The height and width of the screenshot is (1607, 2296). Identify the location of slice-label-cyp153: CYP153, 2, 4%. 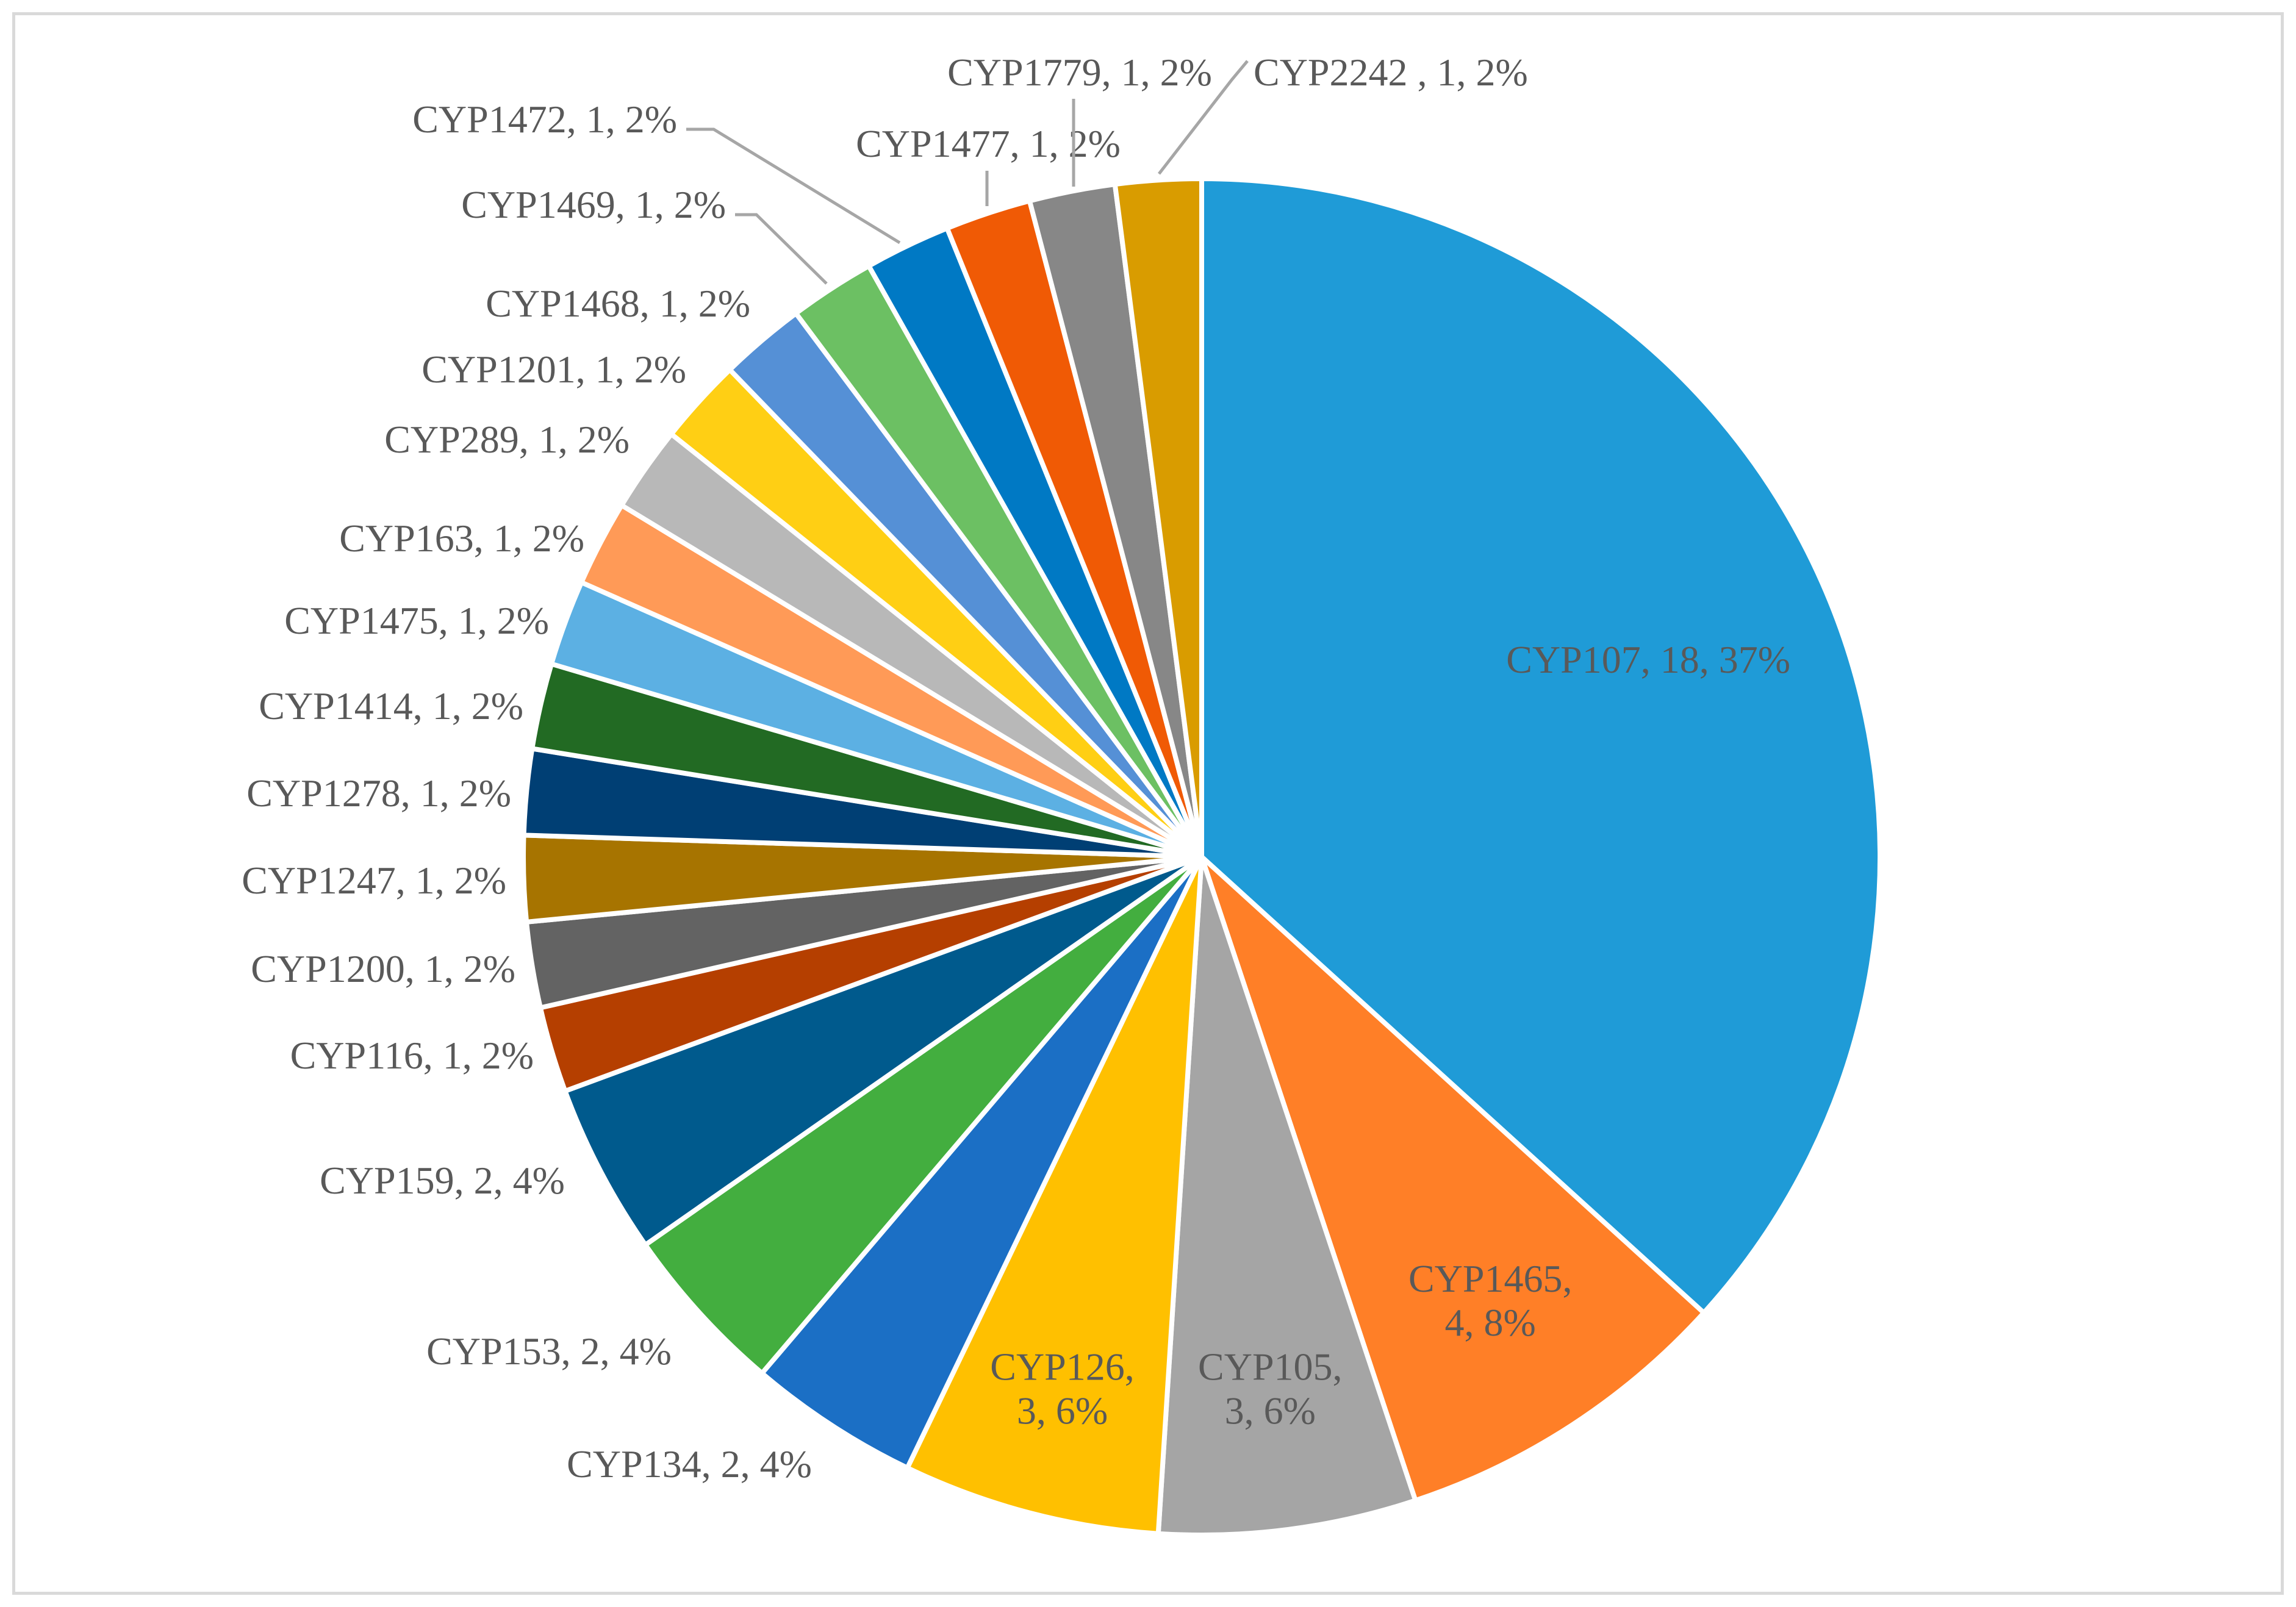
(549, 1352).